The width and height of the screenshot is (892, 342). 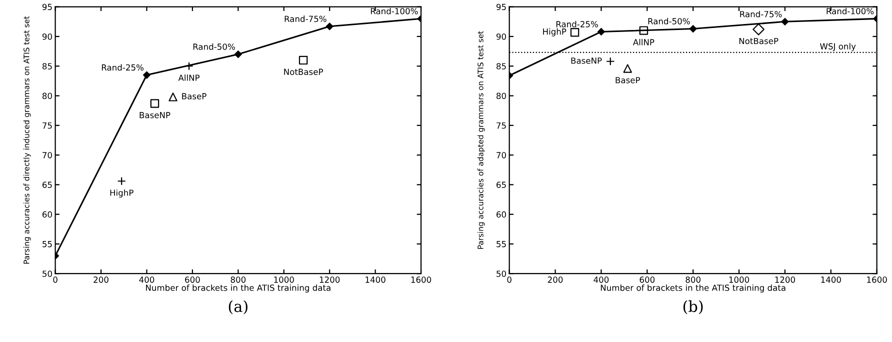 What do you see at coordinates (693, 307) in the screenshot?
I see `text: (b)` at bounding box center [693, 307].